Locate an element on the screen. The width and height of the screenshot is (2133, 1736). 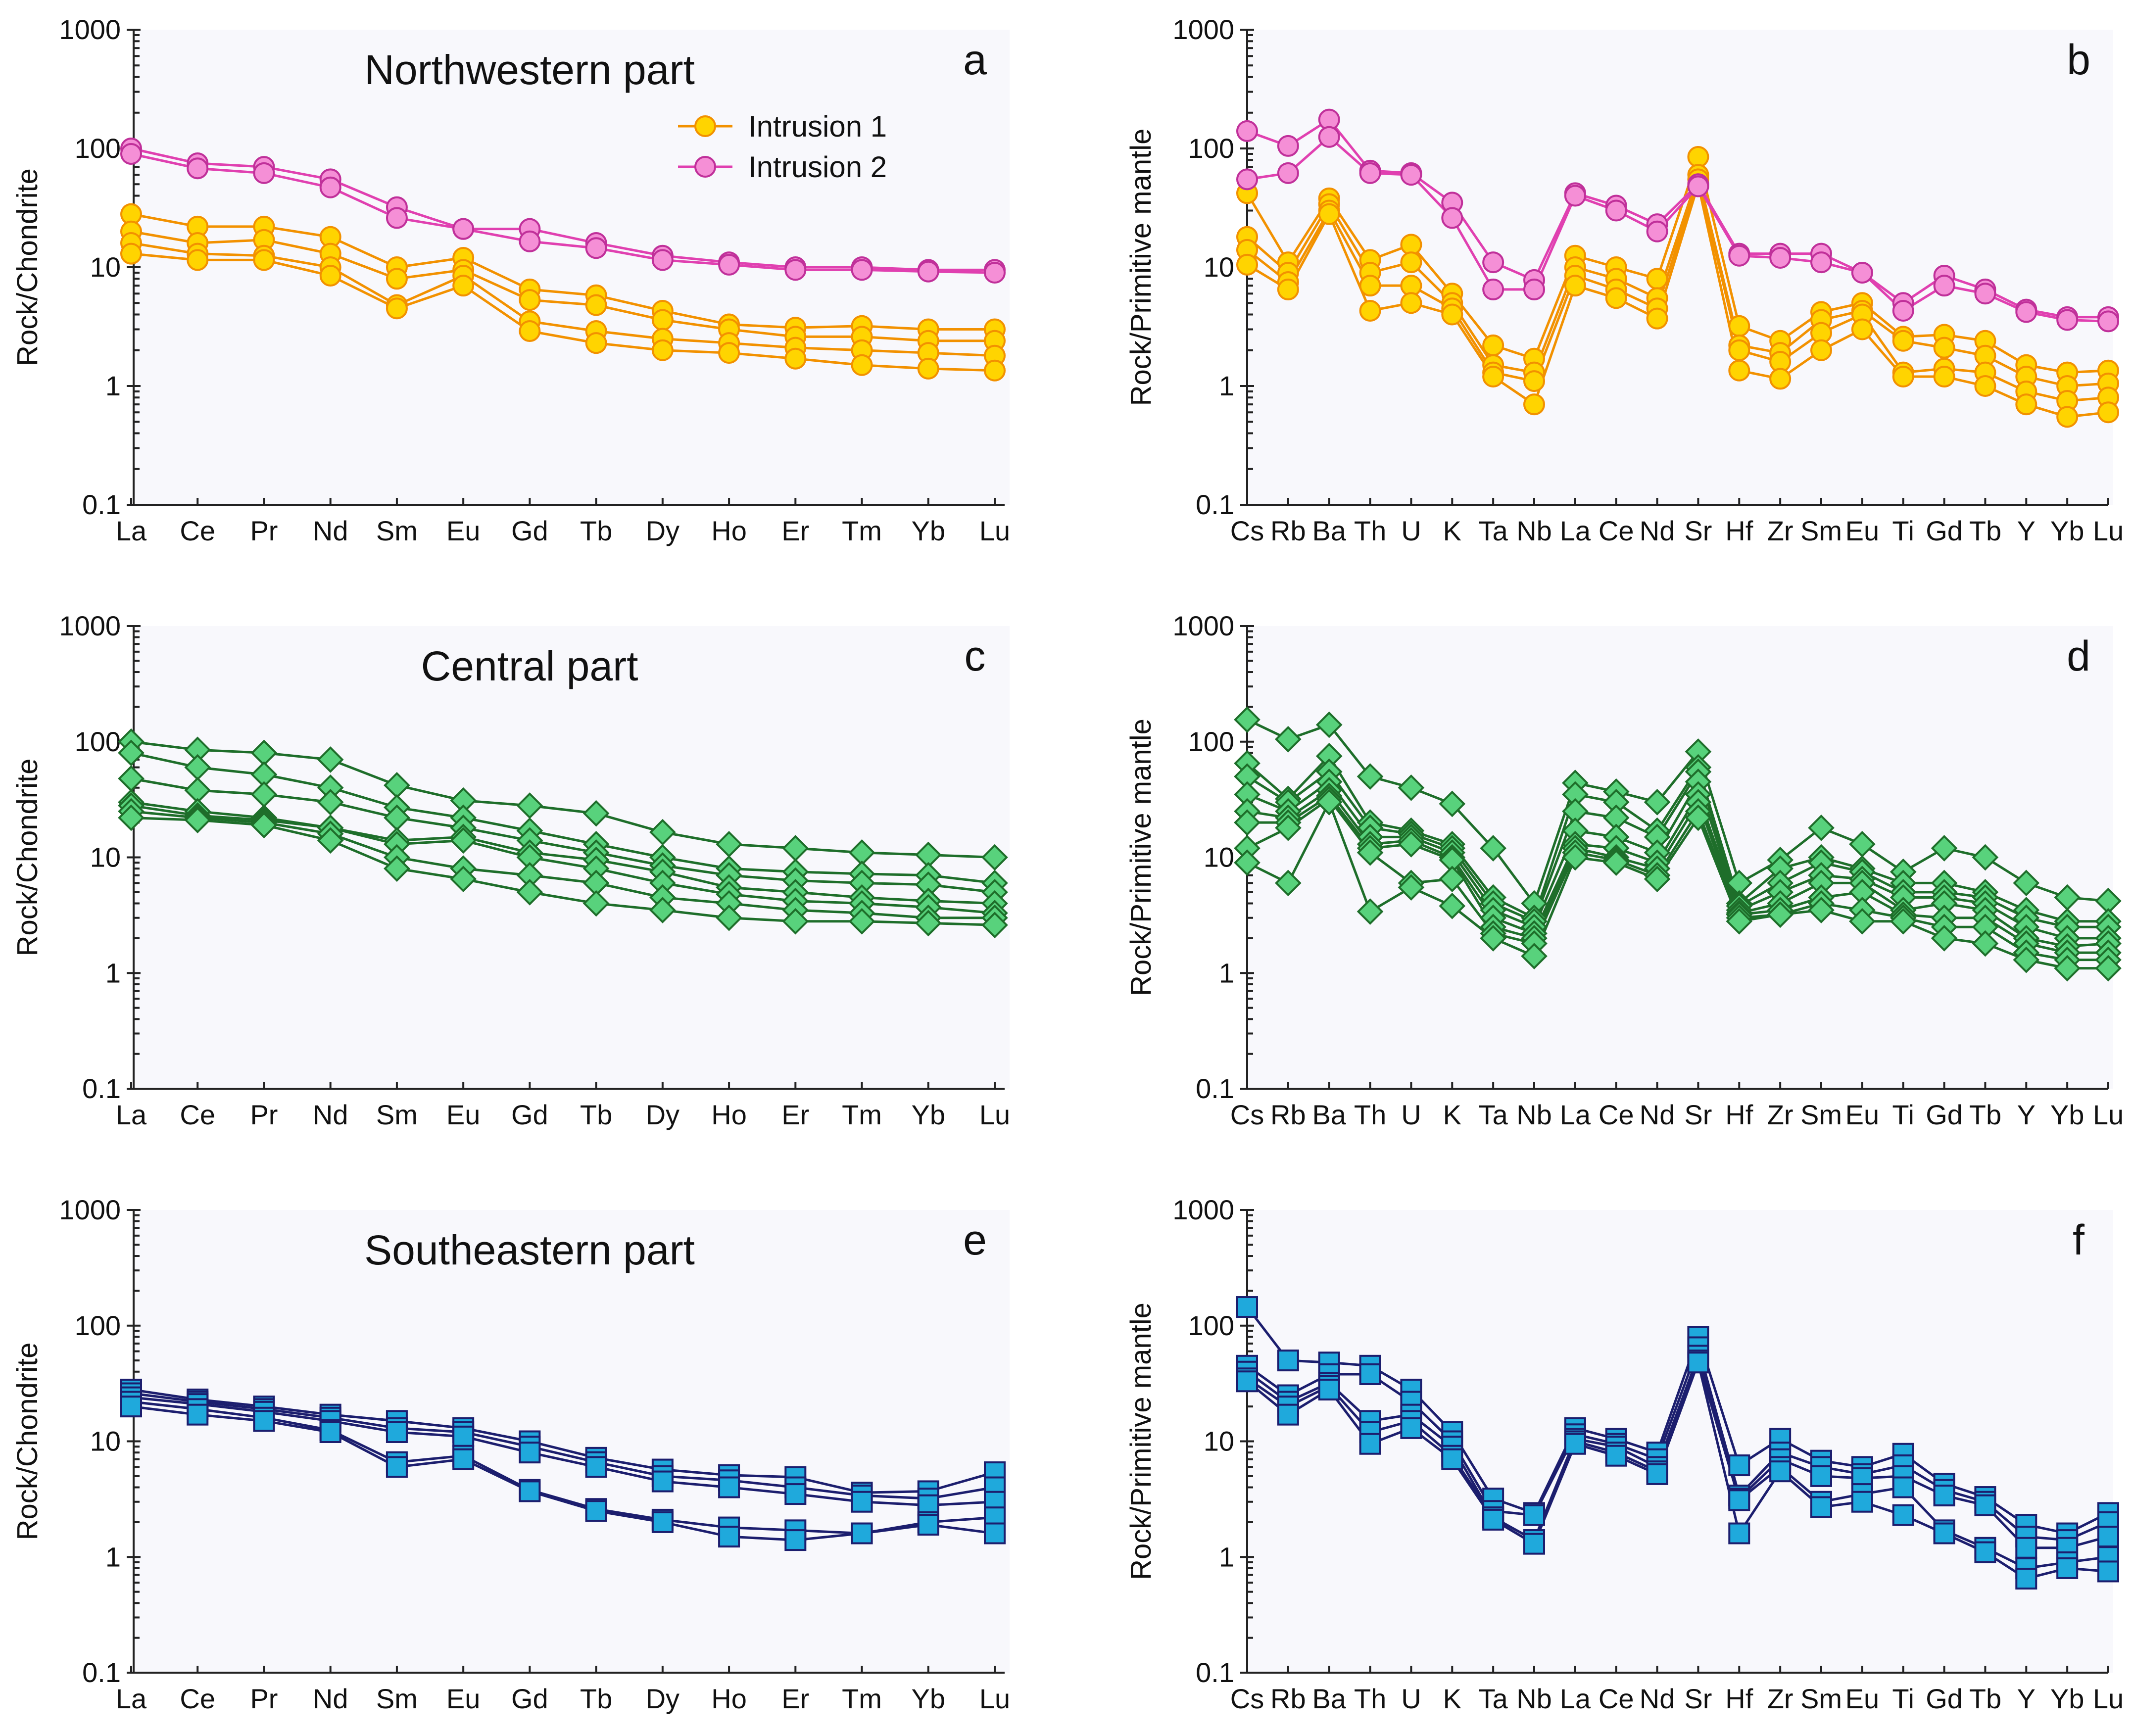
plot-area is located at coordinates (572, 1441).